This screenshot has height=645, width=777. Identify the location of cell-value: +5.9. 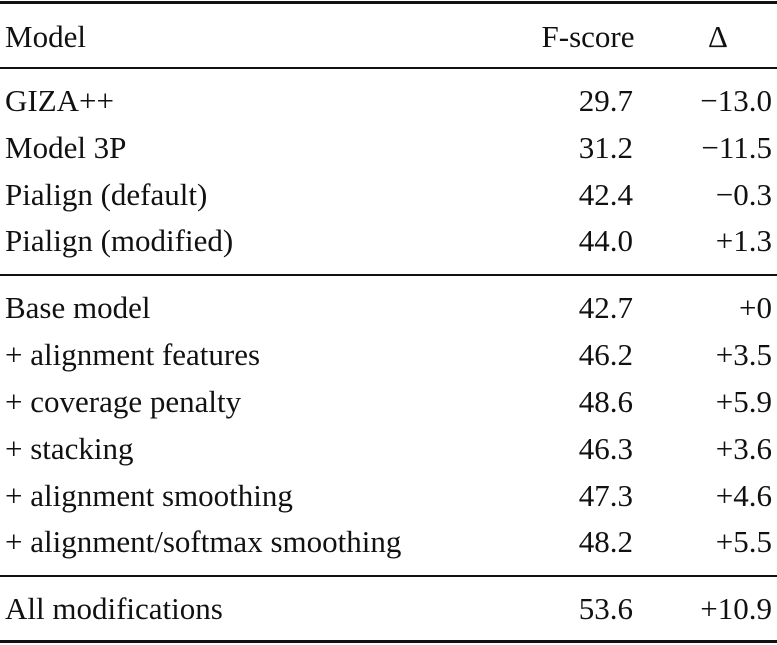
(743, 401).